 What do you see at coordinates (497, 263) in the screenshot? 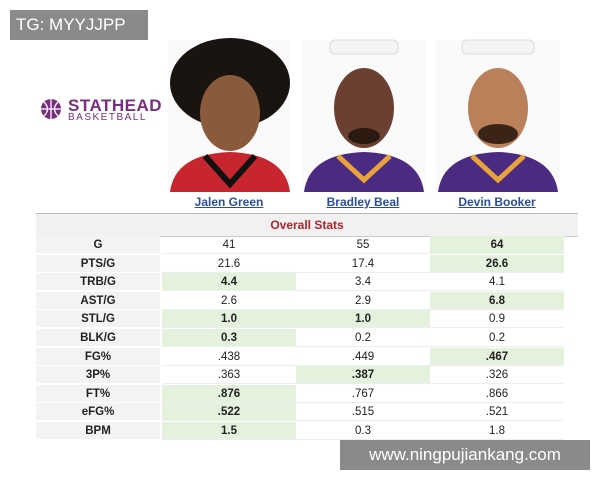
I see `stat-value: 26.6` at bounding box center [497, 263].